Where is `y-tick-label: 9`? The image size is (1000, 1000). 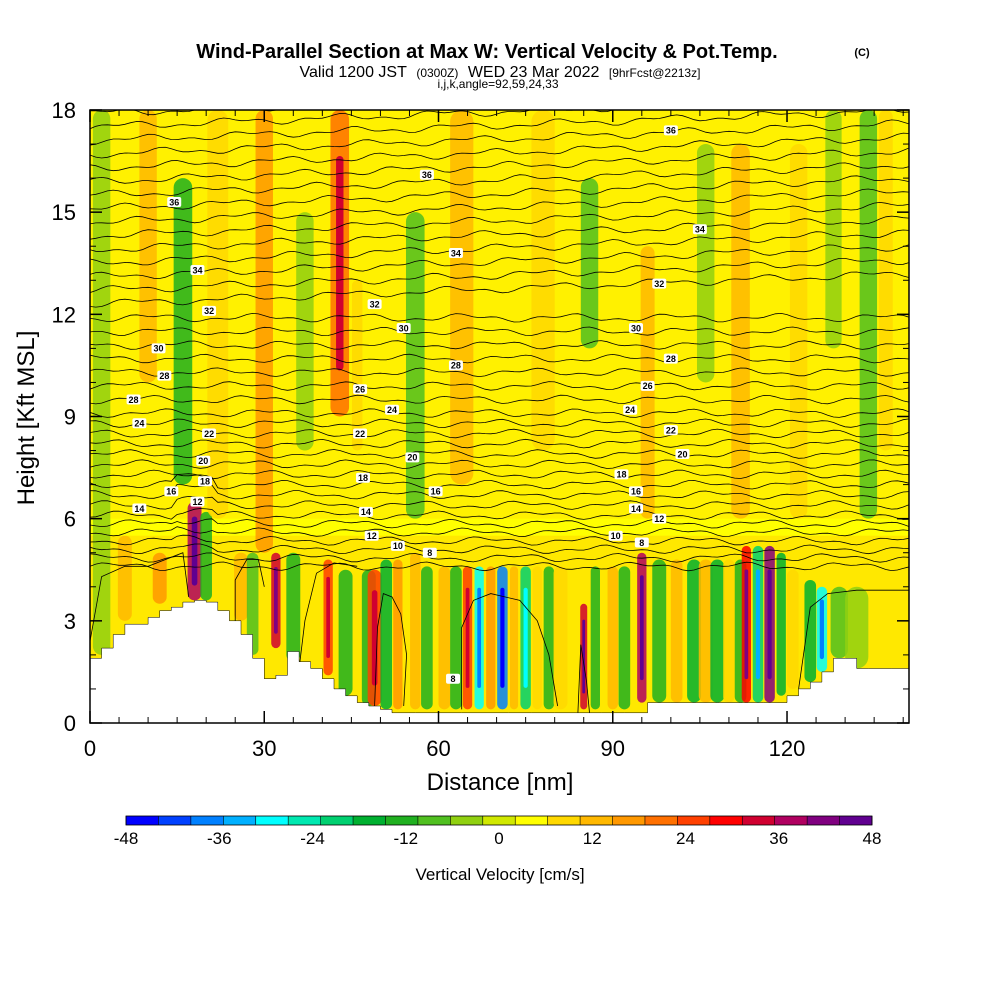
y-tick-label: 9 is located at coordinates (70, 417).